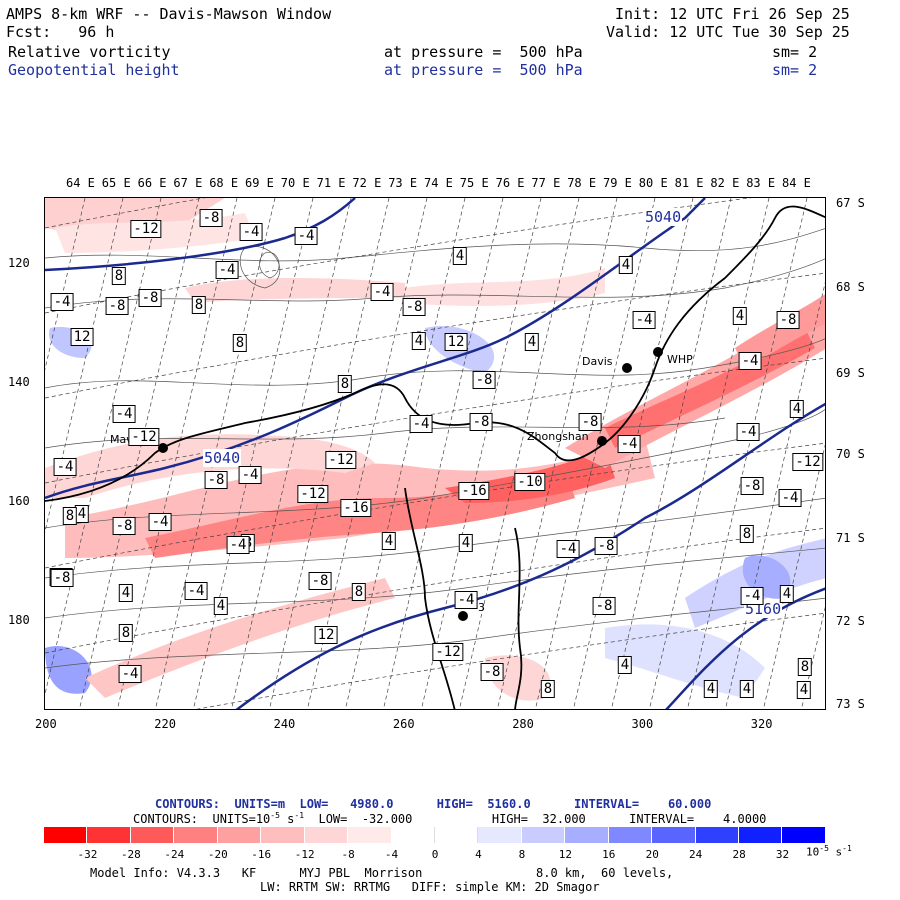  What do you see at coordinates (474, 183) in the screenshot?
I see `longitude-label: 75 E` at bounding box center [474, 183].